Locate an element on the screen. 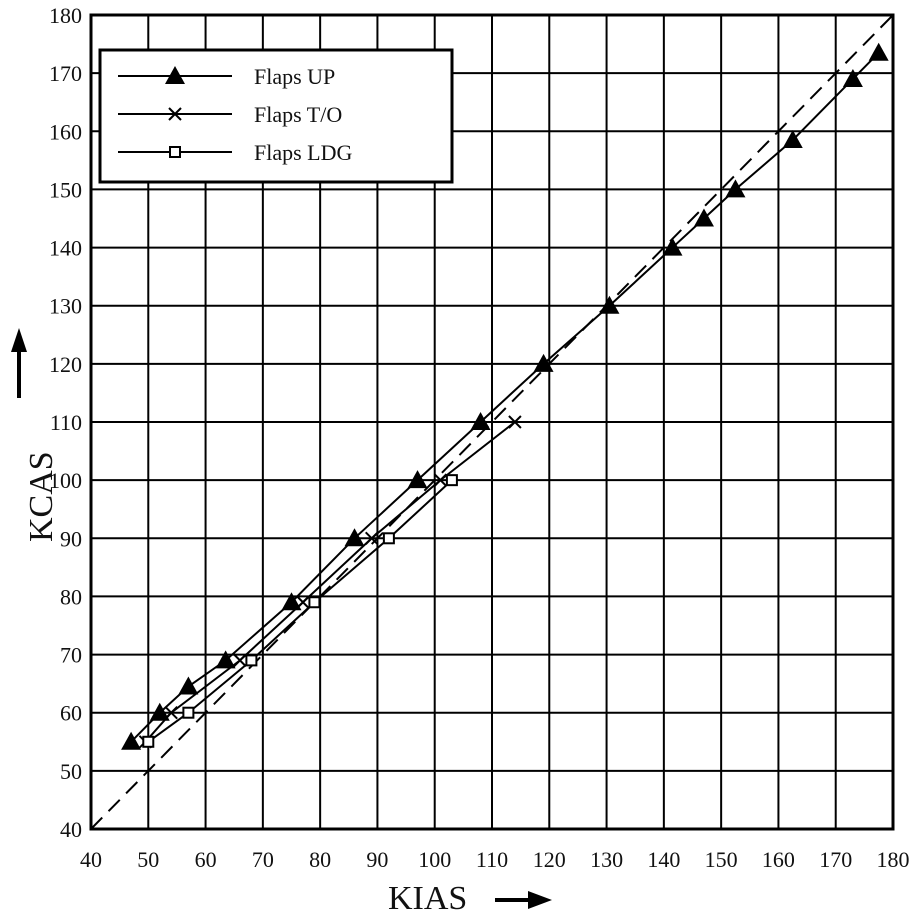 The height and width of the screenshot is (916, 916). y-tick-label: 80 is located at coordinates (71, 596).